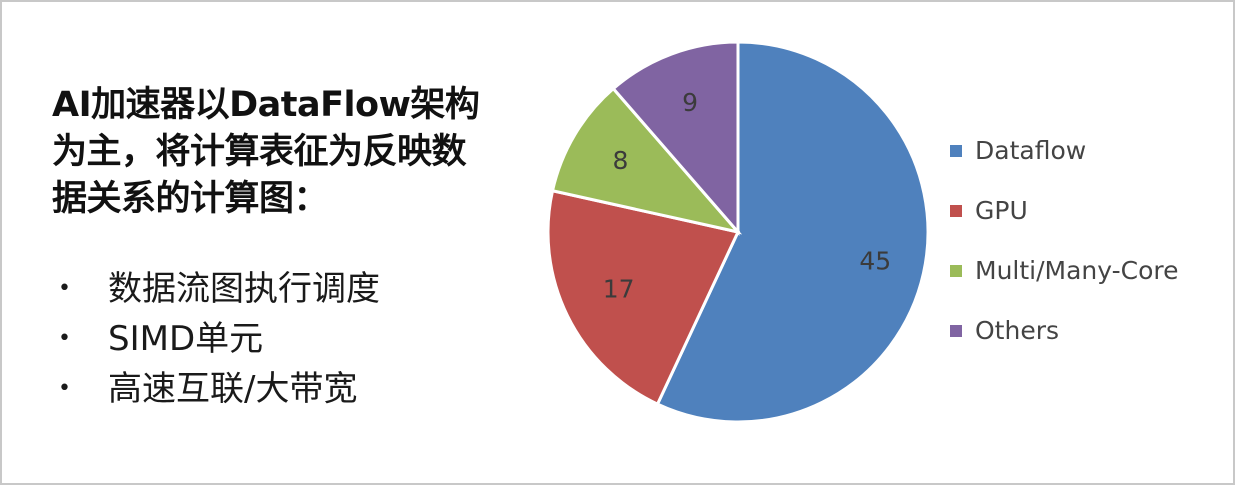 Image resolution: width=1235 pixels, height=485 pixels. What do you see at coordinates (619, 289) in the screenshot?
I see `pie-data-label: 17` at bounding box center [619, 289].